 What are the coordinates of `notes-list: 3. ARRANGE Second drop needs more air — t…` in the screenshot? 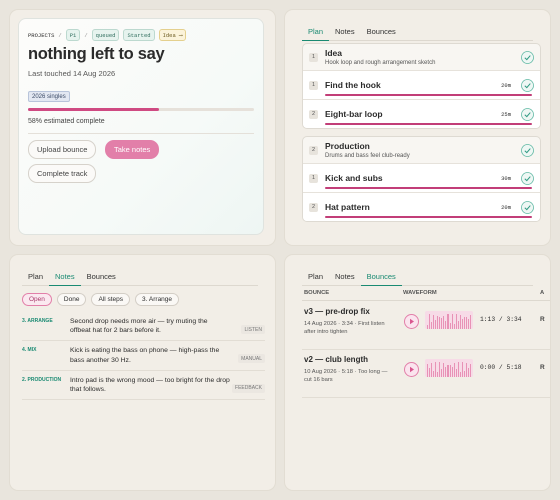 It's located at (143, 356).